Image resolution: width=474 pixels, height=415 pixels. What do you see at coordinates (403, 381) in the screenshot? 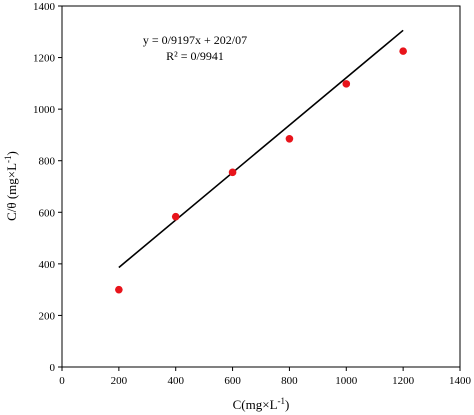
I see `x-tick-label: 1200` at bounding box center [403, 381].